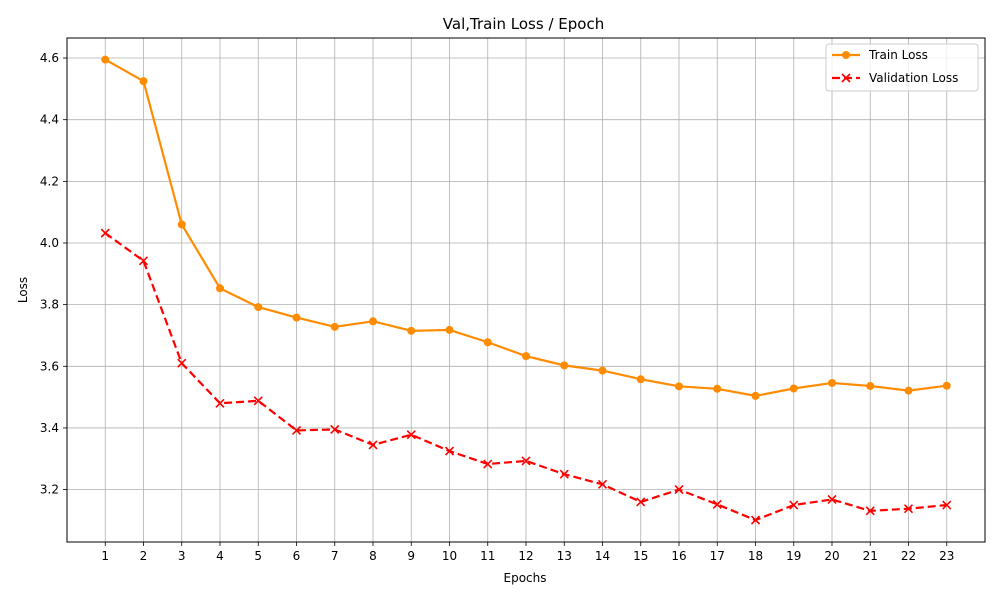 The width and height of the screenshot is (1000, 600). What do you see at coordinates (908, 556) in the screenshot?
I see `x-tick-label: 22` at bounding box center [908, 556].